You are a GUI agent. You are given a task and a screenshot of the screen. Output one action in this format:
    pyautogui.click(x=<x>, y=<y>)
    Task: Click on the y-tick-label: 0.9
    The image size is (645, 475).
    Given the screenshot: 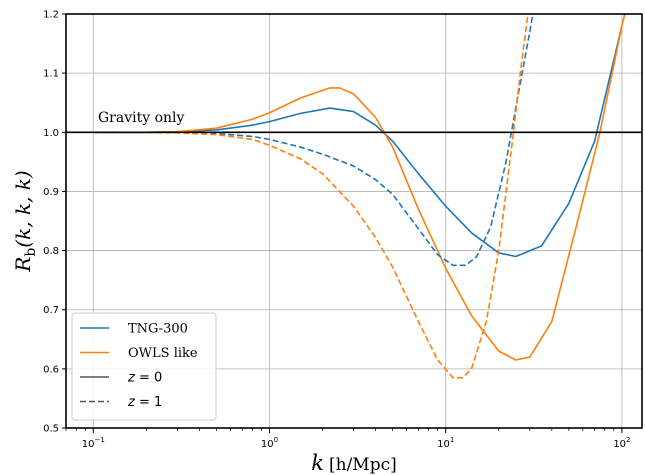 What is the action you would take?
    pyautogui.click(x=51, y=192)
    